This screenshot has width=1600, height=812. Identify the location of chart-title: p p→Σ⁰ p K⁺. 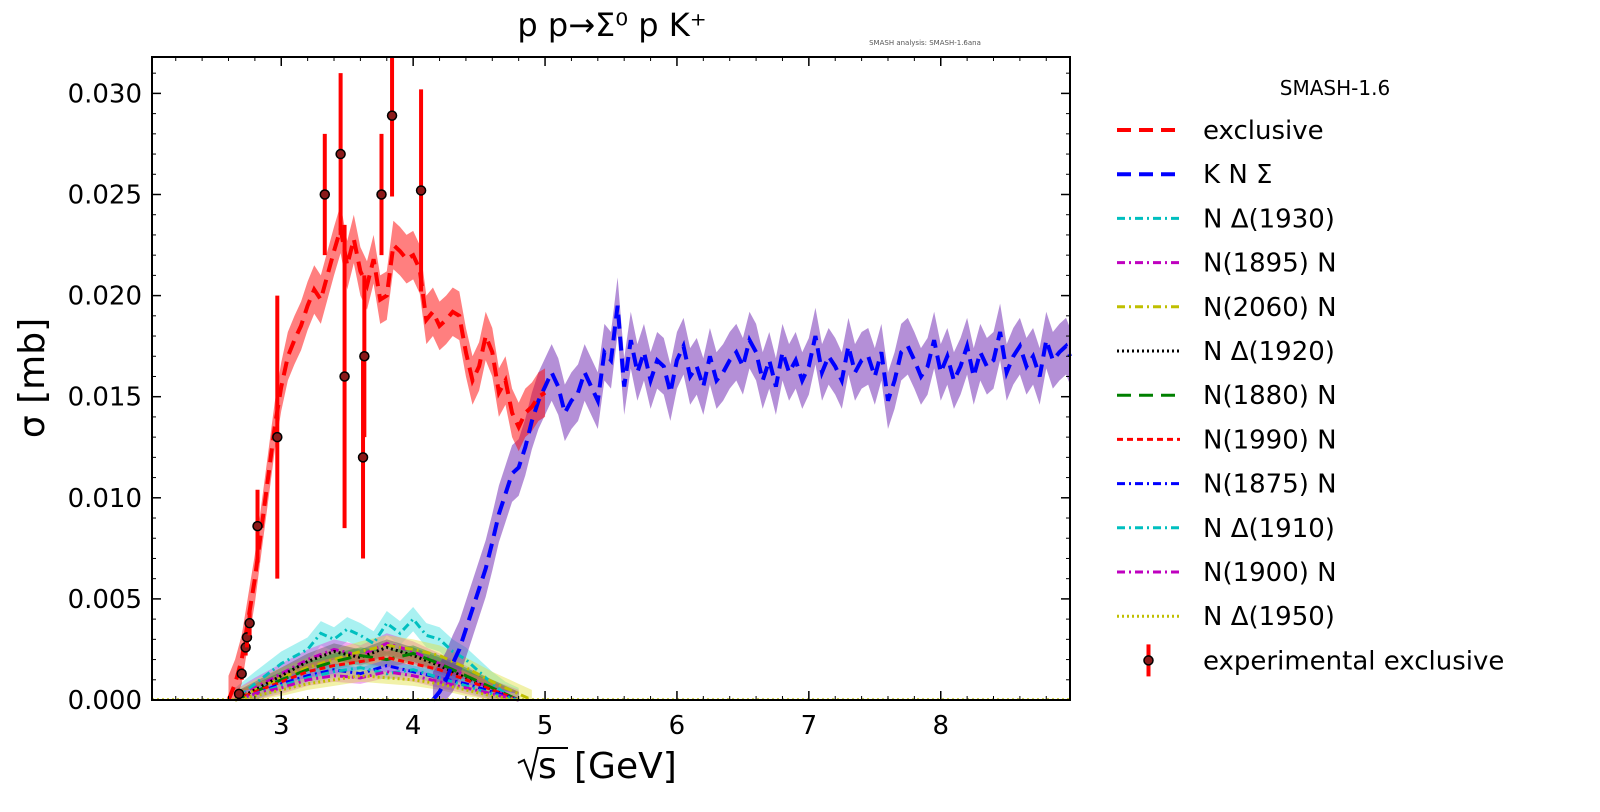
(611, 25).